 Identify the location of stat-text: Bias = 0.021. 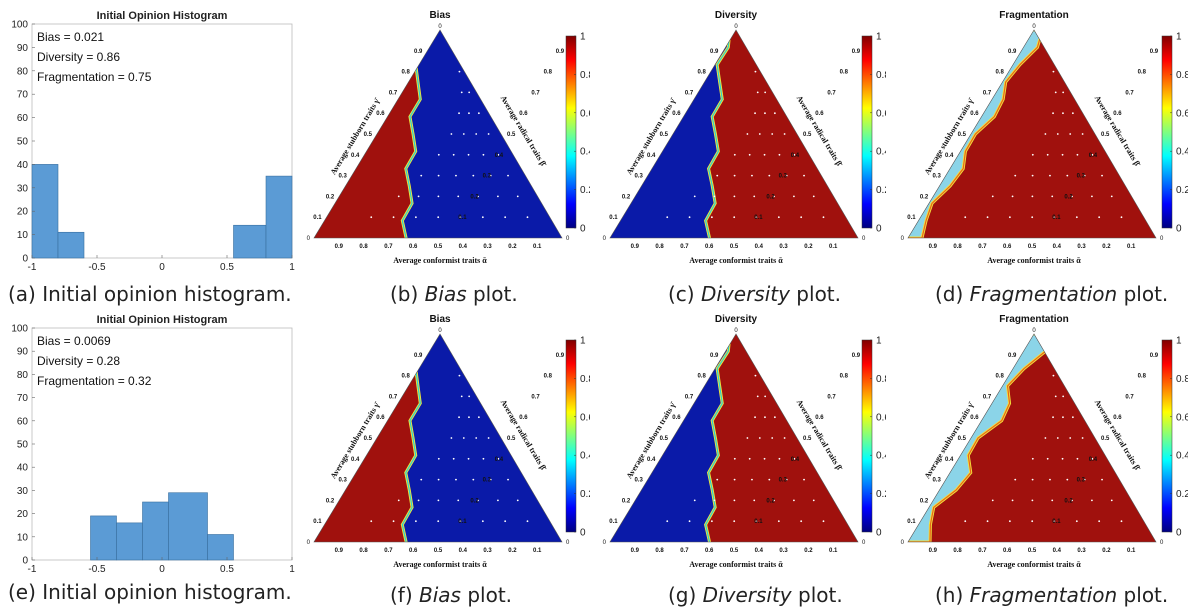
(70, 37).